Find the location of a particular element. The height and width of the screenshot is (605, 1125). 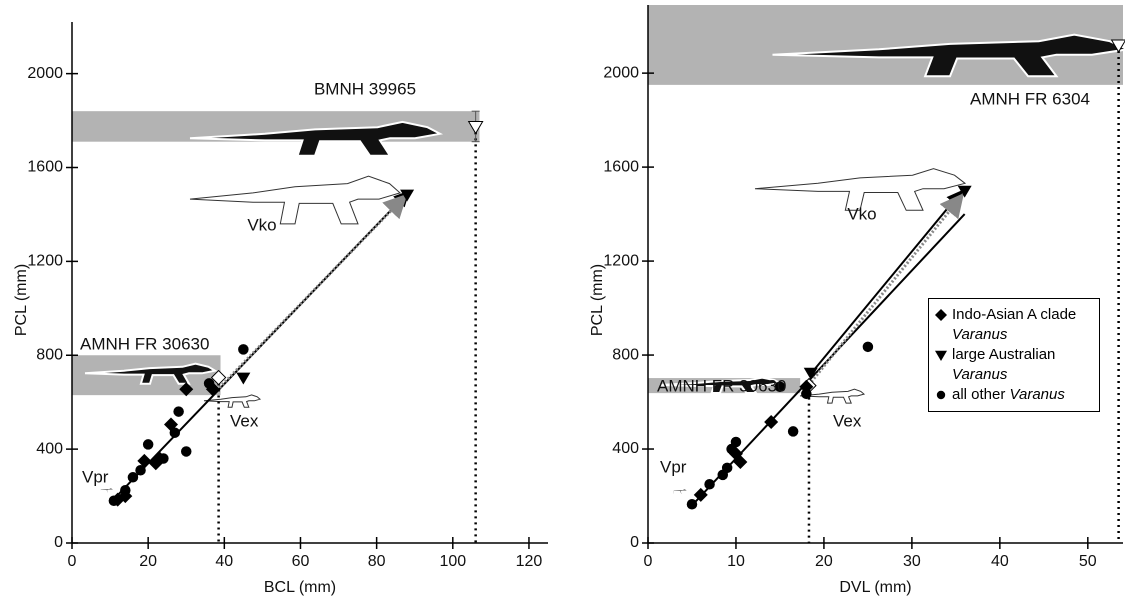

x-tick-label: 120 is located at coordinates (529, 561).